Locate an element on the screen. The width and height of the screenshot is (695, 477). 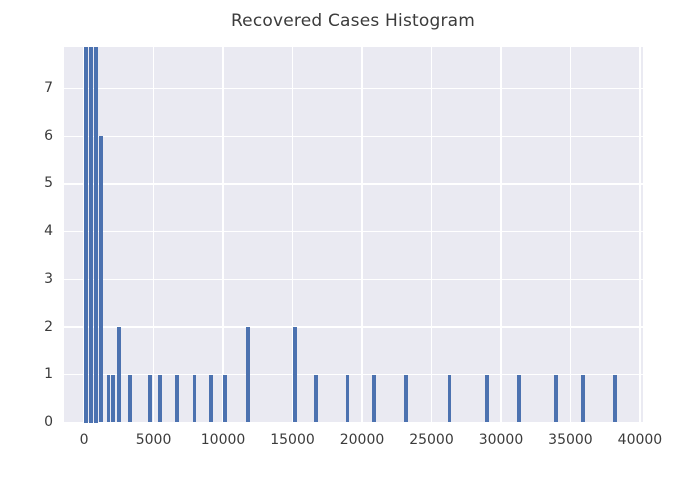
y-tick-label-1: 1 is located at coordinates (48, 374).